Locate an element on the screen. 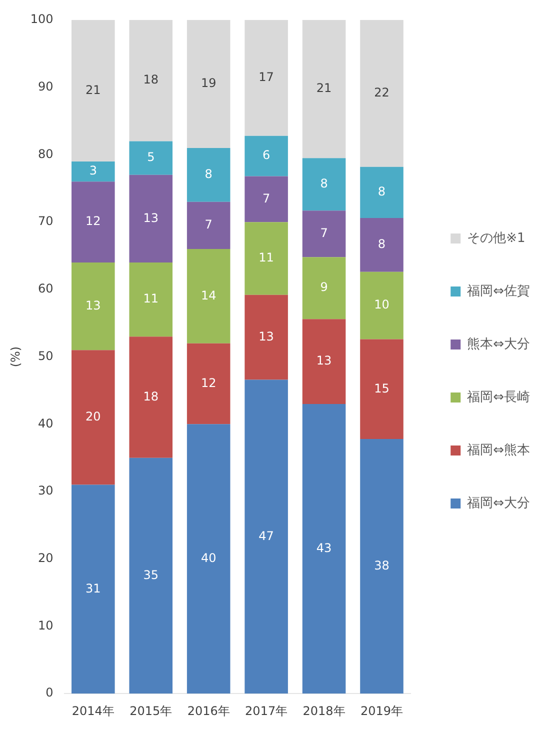 Image resolution: width=550 pixels, height=732 pixels. y-axis-title: (%) is located at coordinates (15, 357).